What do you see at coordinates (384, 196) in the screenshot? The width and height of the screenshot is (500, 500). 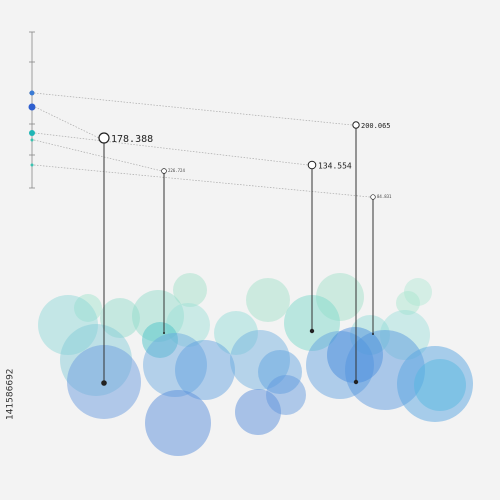 I see `pin-label: 84.831` at bounding box center [384, 196].